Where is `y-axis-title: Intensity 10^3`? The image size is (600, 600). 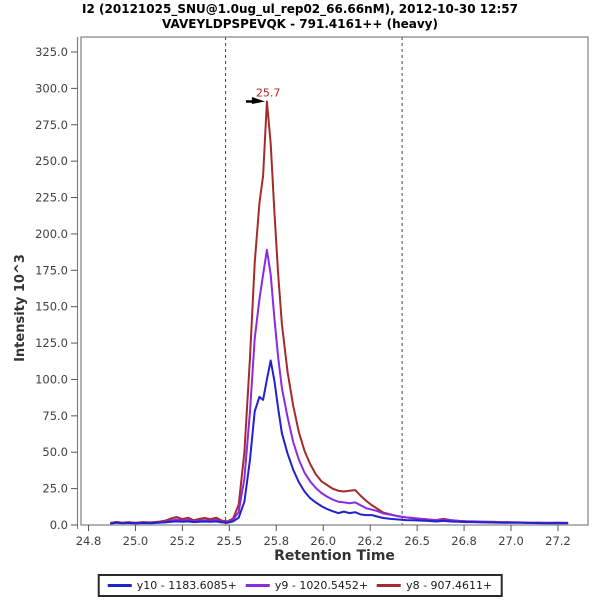
y-axis-title: Intensity 10^3 is located at coordinates (20, 308).